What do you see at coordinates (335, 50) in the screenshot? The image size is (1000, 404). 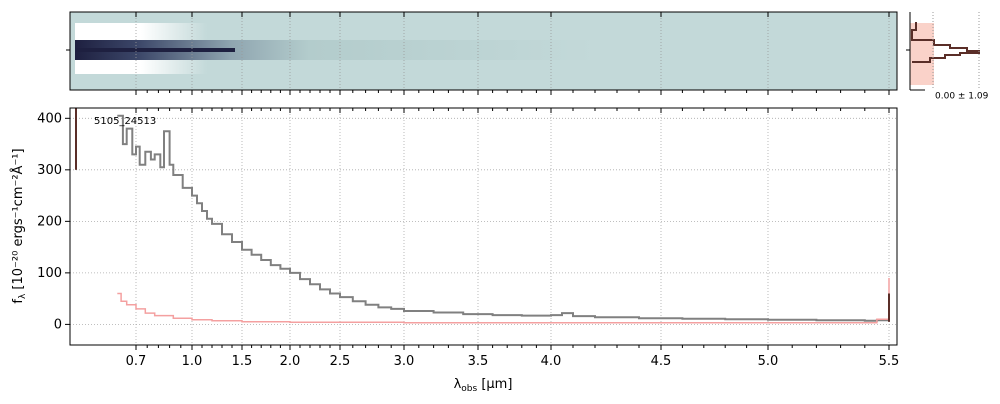 I see `spectrum-2d-trace` at bounding box center [335, 50].